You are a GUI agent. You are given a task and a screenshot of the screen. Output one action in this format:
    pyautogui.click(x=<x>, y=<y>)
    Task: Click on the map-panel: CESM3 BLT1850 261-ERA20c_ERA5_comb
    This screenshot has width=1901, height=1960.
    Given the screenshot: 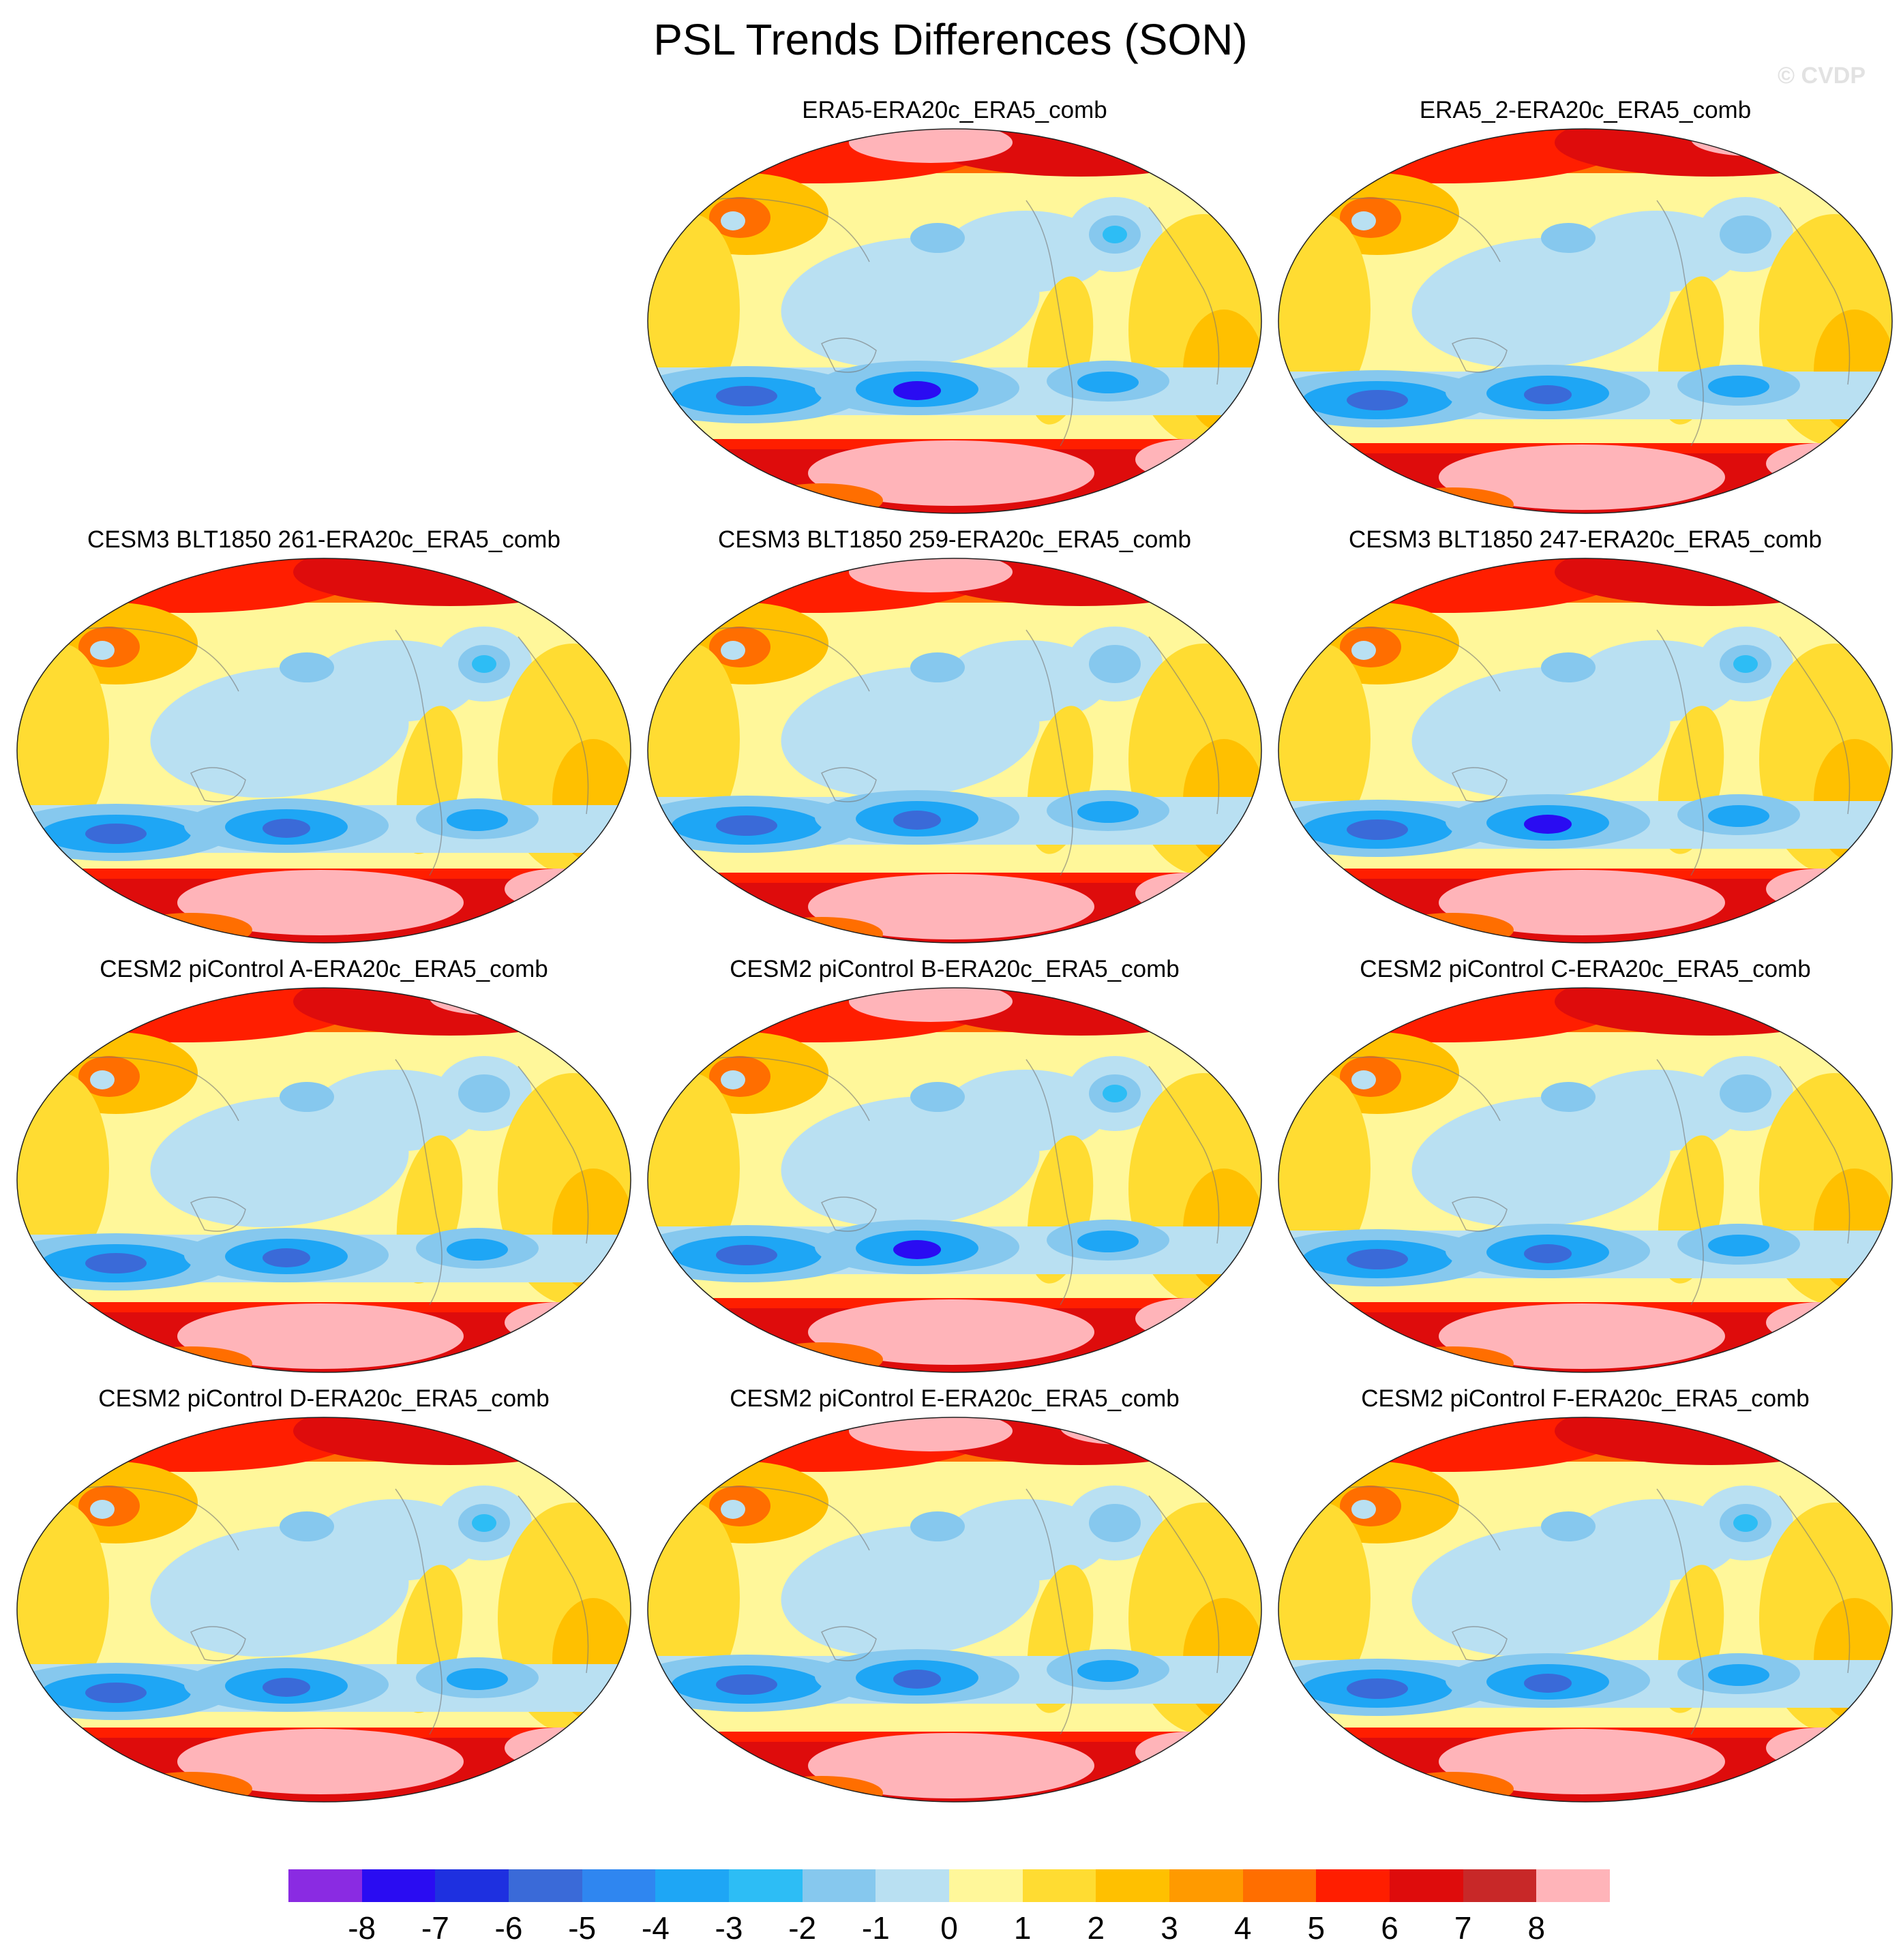 What is the action you would take?
    pyautogui.click(x=324, y=736)
    